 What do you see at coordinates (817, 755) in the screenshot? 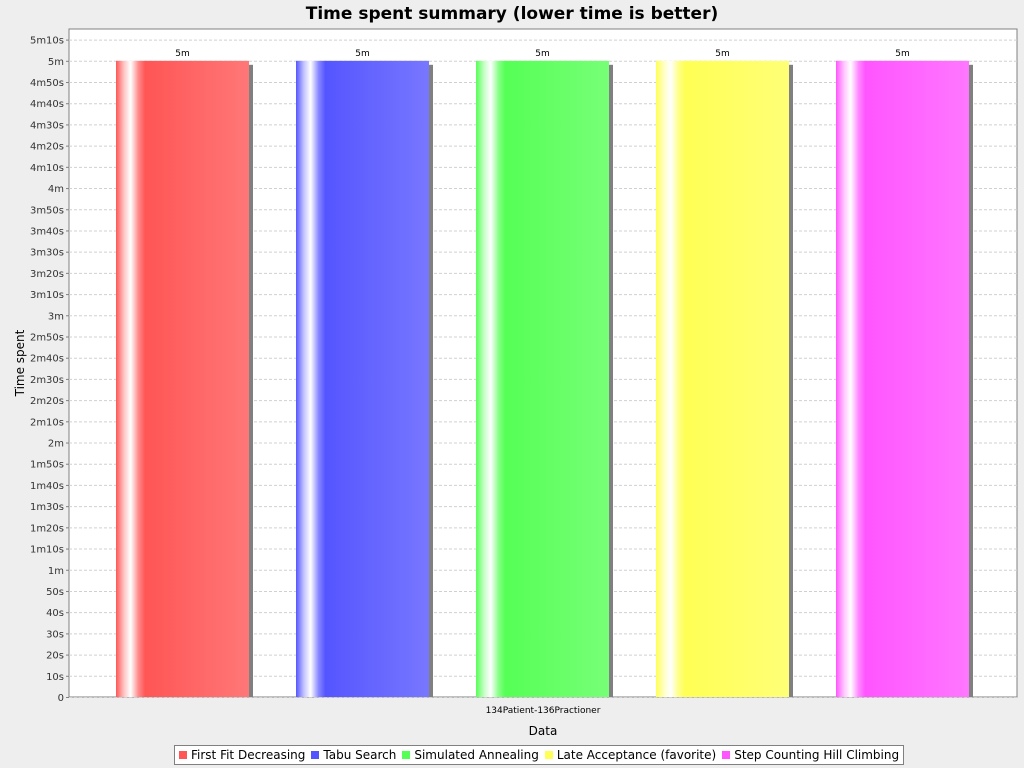
I see `legend-label: Step Counting Hill Climbing` at bounding box center [817, 755].